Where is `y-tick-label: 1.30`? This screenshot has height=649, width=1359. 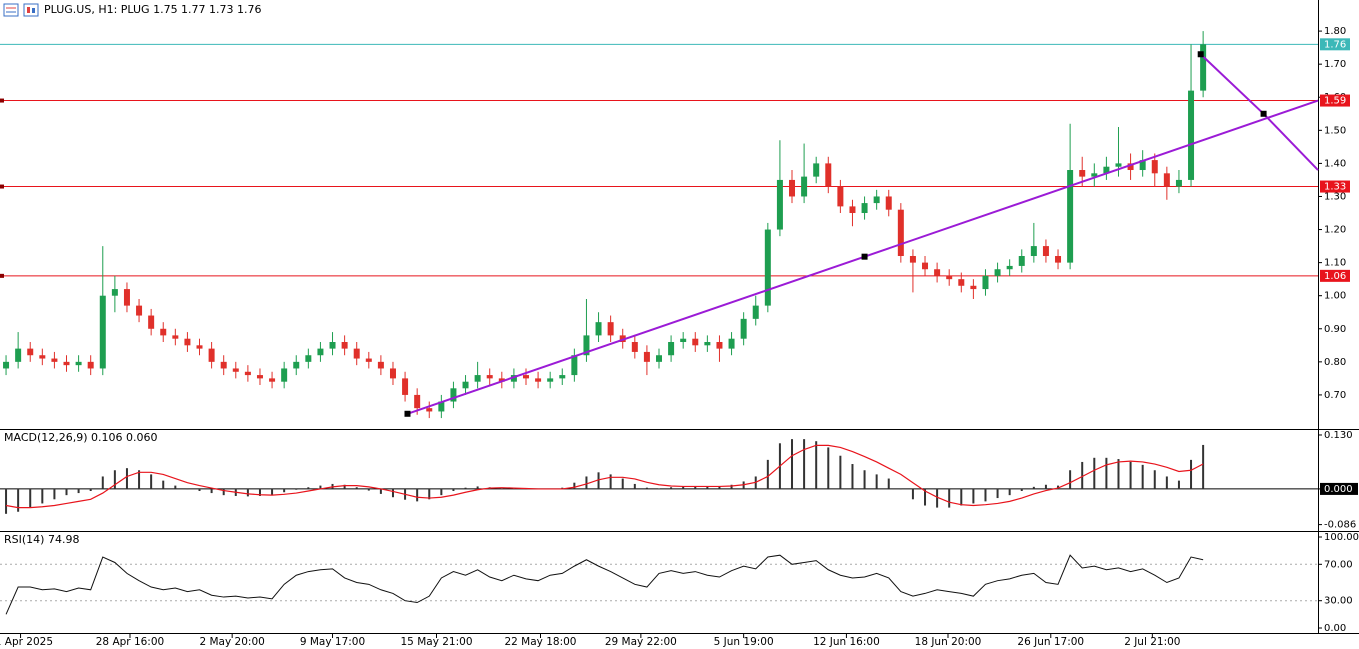
y-tick-label: 1.30 is located at coordinates (1335, 196).